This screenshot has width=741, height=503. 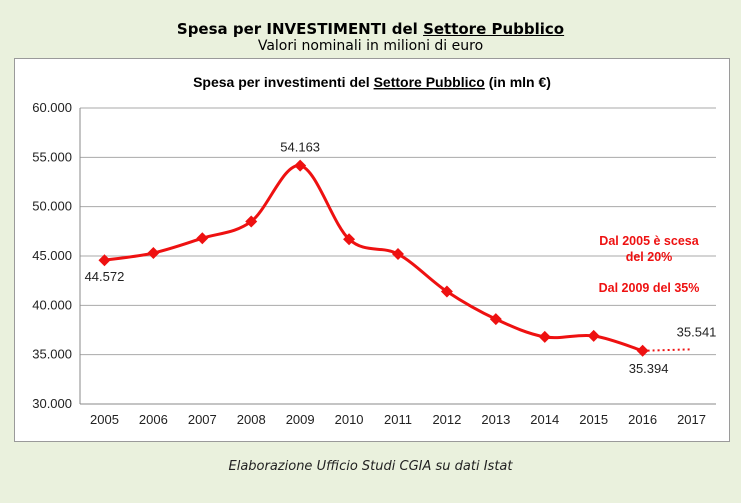 What do you see at coordinates (52, 156) in the screenshot?
I see `y-tick-label: 55.000` at bounding box center [52, 156].